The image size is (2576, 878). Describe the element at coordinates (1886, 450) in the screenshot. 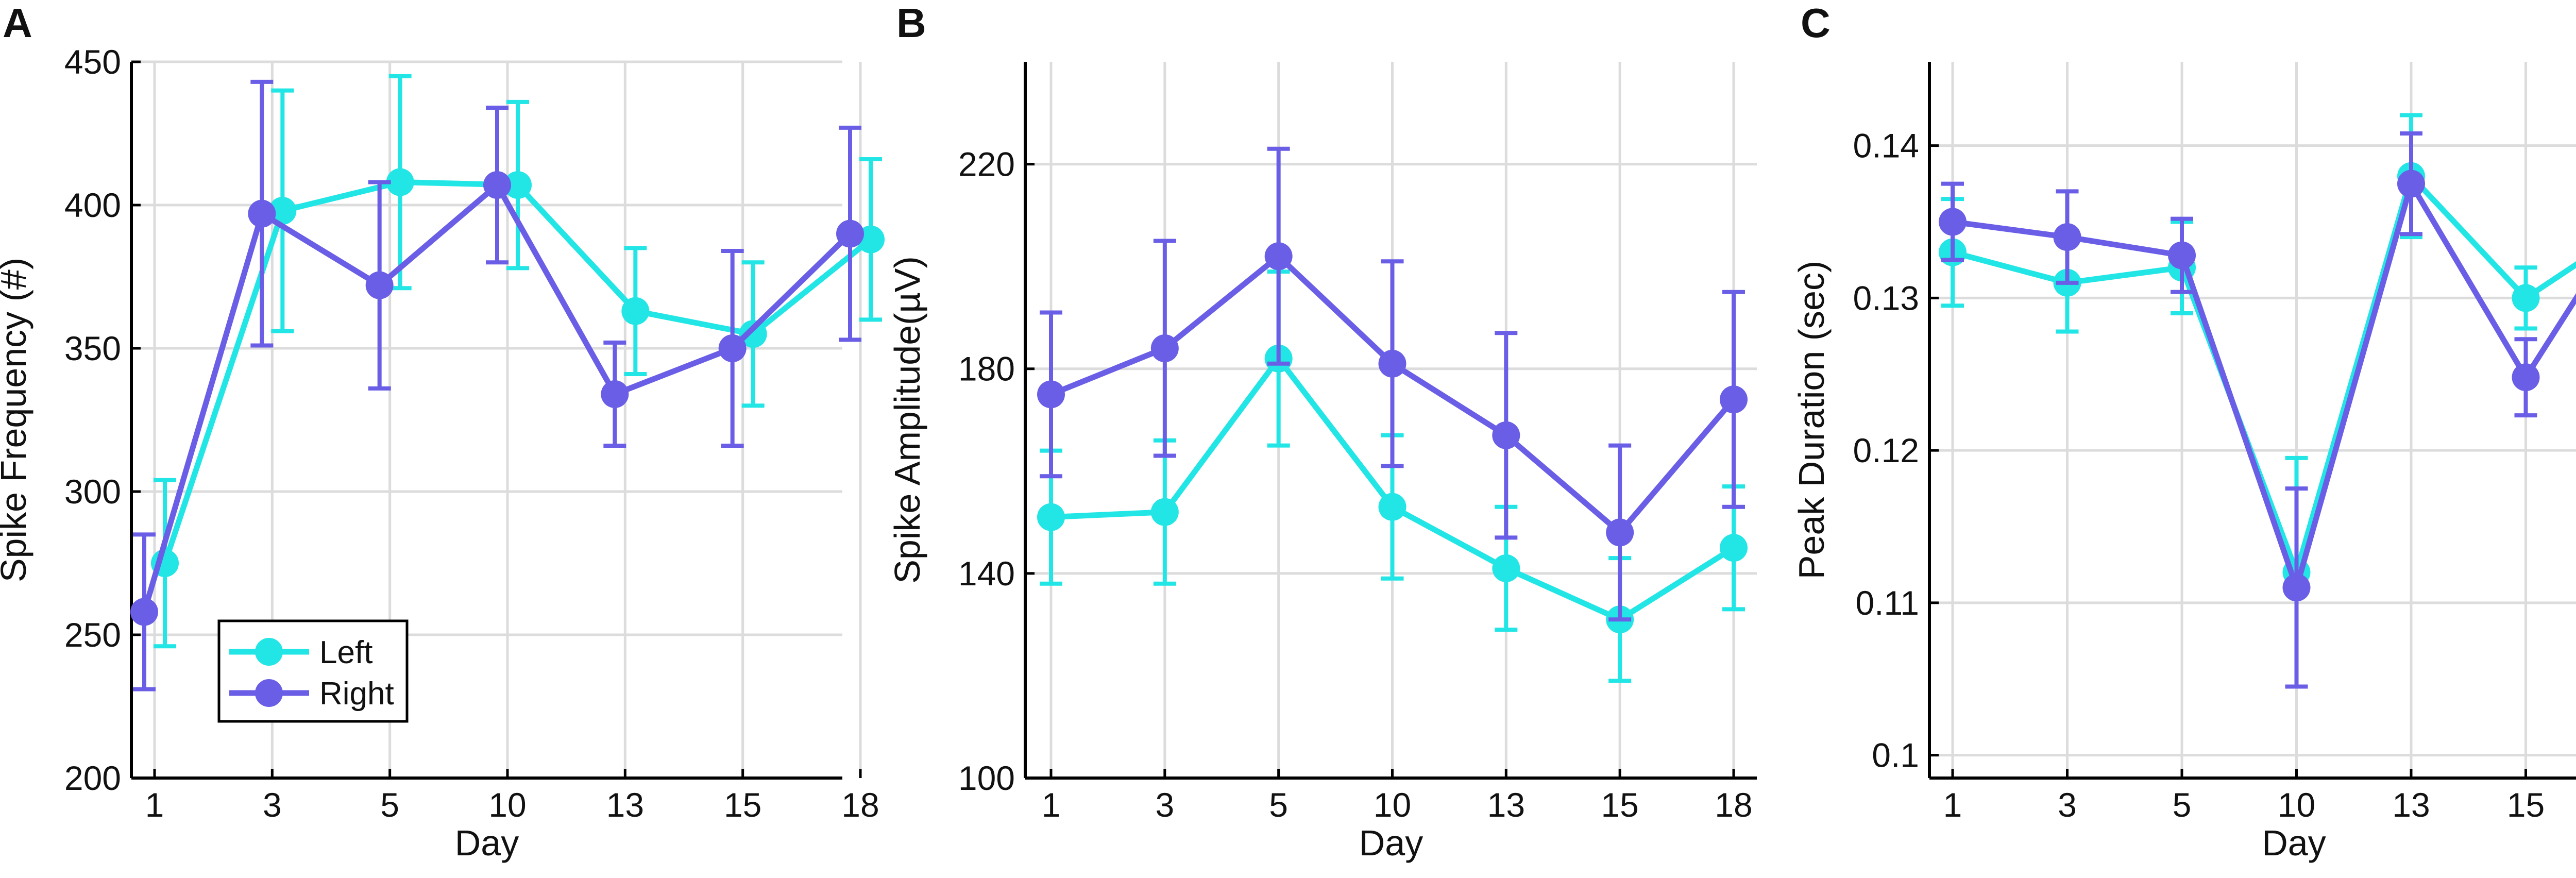

I see `y-tick-label: 0.12` at that location.